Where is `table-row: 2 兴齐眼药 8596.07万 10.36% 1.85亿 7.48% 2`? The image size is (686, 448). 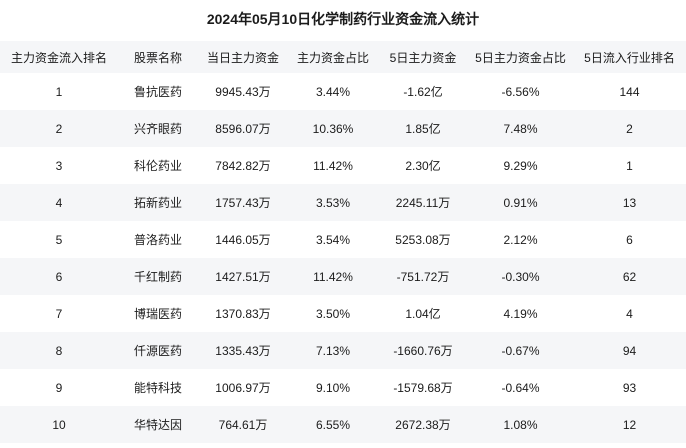 table-row: 2 兴齐眼药 8596.07万 10.36% 1.85亿 7.48% 2 is located at coordinates (343, 128).